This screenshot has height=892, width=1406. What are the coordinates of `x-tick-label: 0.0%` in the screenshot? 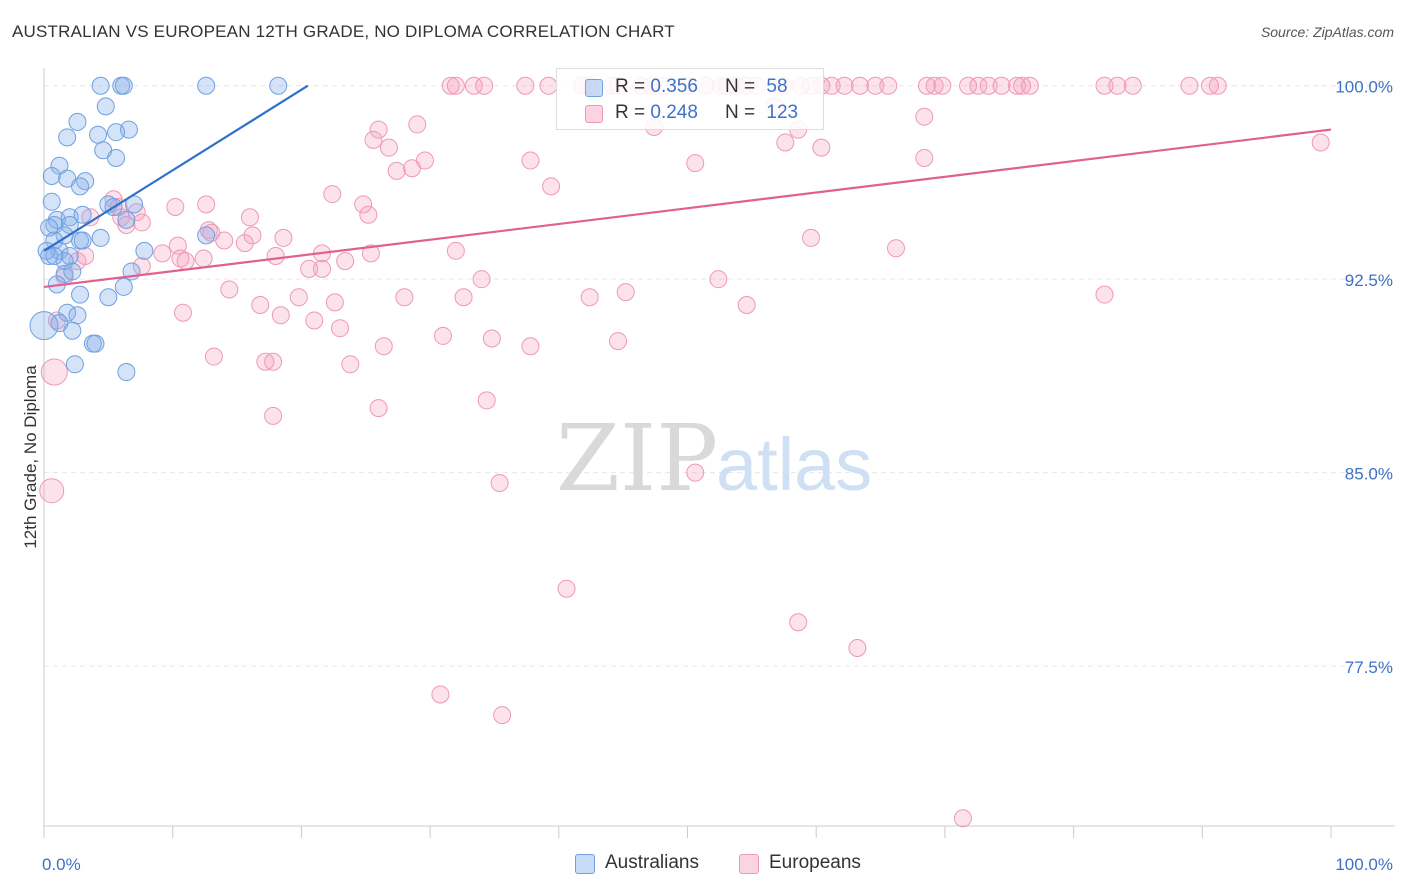 It's located at (61, 864).